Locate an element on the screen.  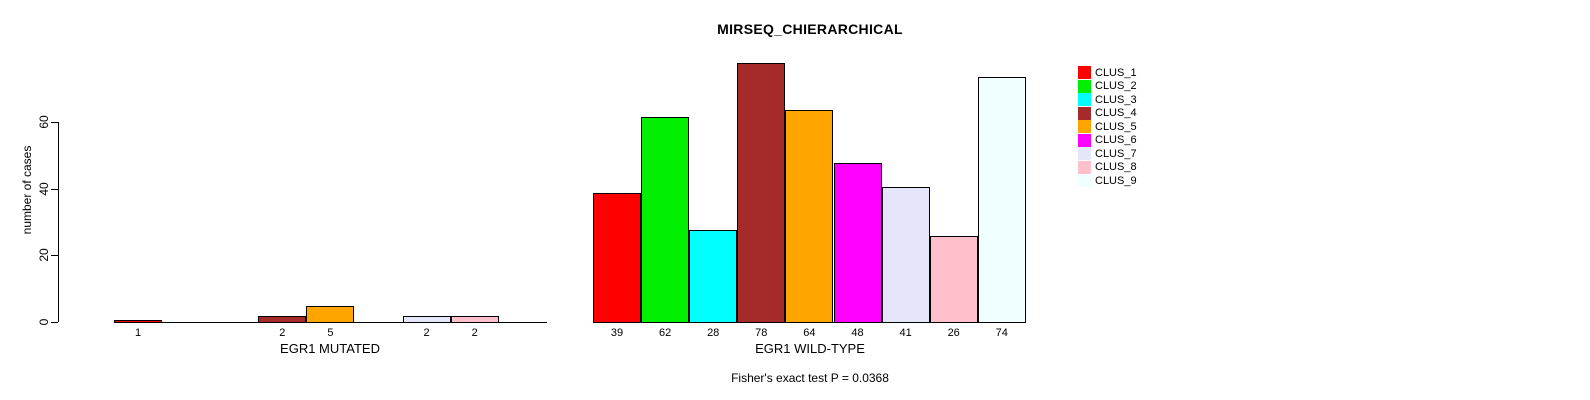
legend-label: CLUS_9 is located at coordinates (1116, 180).